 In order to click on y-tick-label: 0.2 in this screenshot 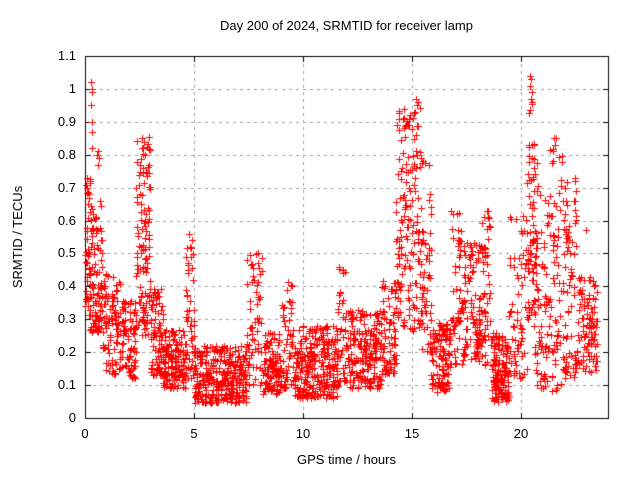, I will do `click(66, 351)`.